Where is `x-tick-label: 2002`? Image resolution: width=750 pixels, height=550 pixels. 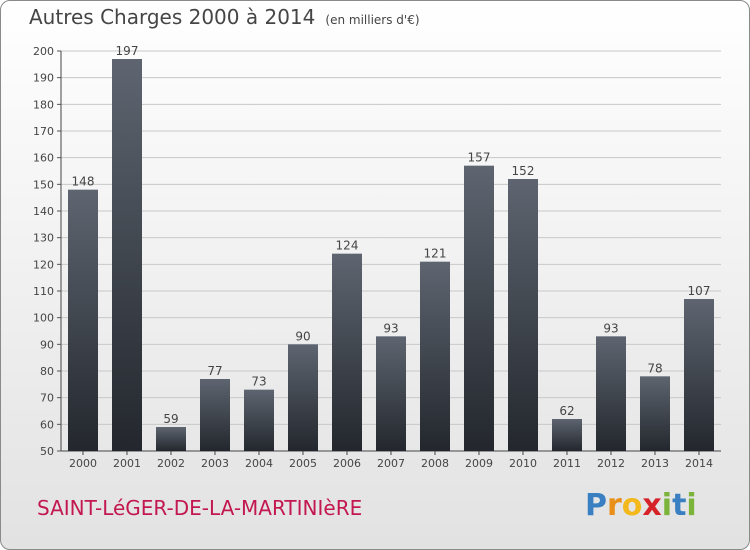 x-tick-label: 2002 is located at coordinates (171, 463).